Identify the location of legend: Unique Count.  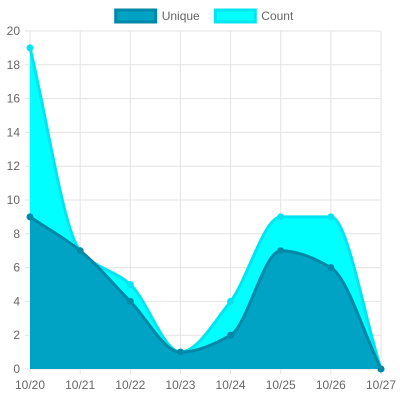
(204, 16).